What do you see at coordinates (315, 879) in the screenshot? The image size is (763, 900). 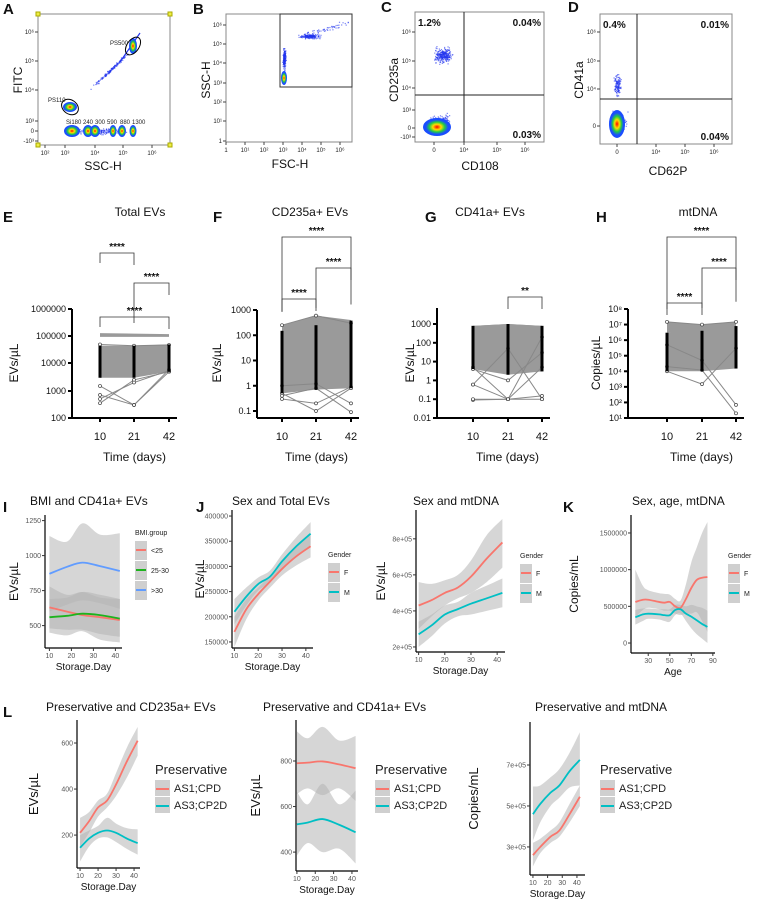 I see `x-tick-label: 20` at bounding box center [315, 879].